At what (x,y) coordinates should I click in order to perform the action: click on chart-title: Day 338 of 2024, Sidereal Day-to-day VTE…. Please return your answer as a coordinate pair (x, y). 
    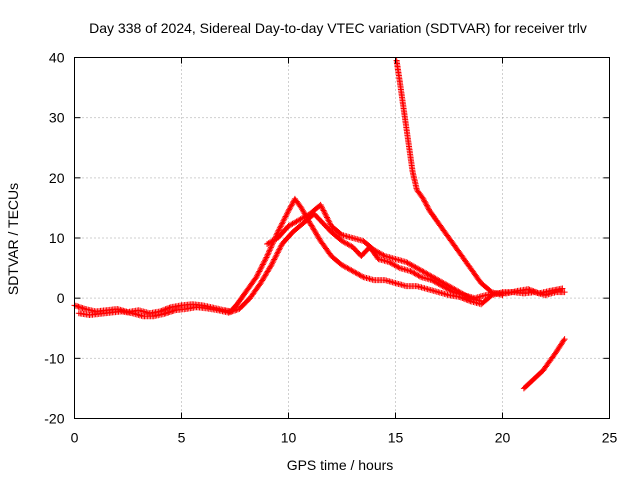
    Looking at the image, I should click on (338, 28).